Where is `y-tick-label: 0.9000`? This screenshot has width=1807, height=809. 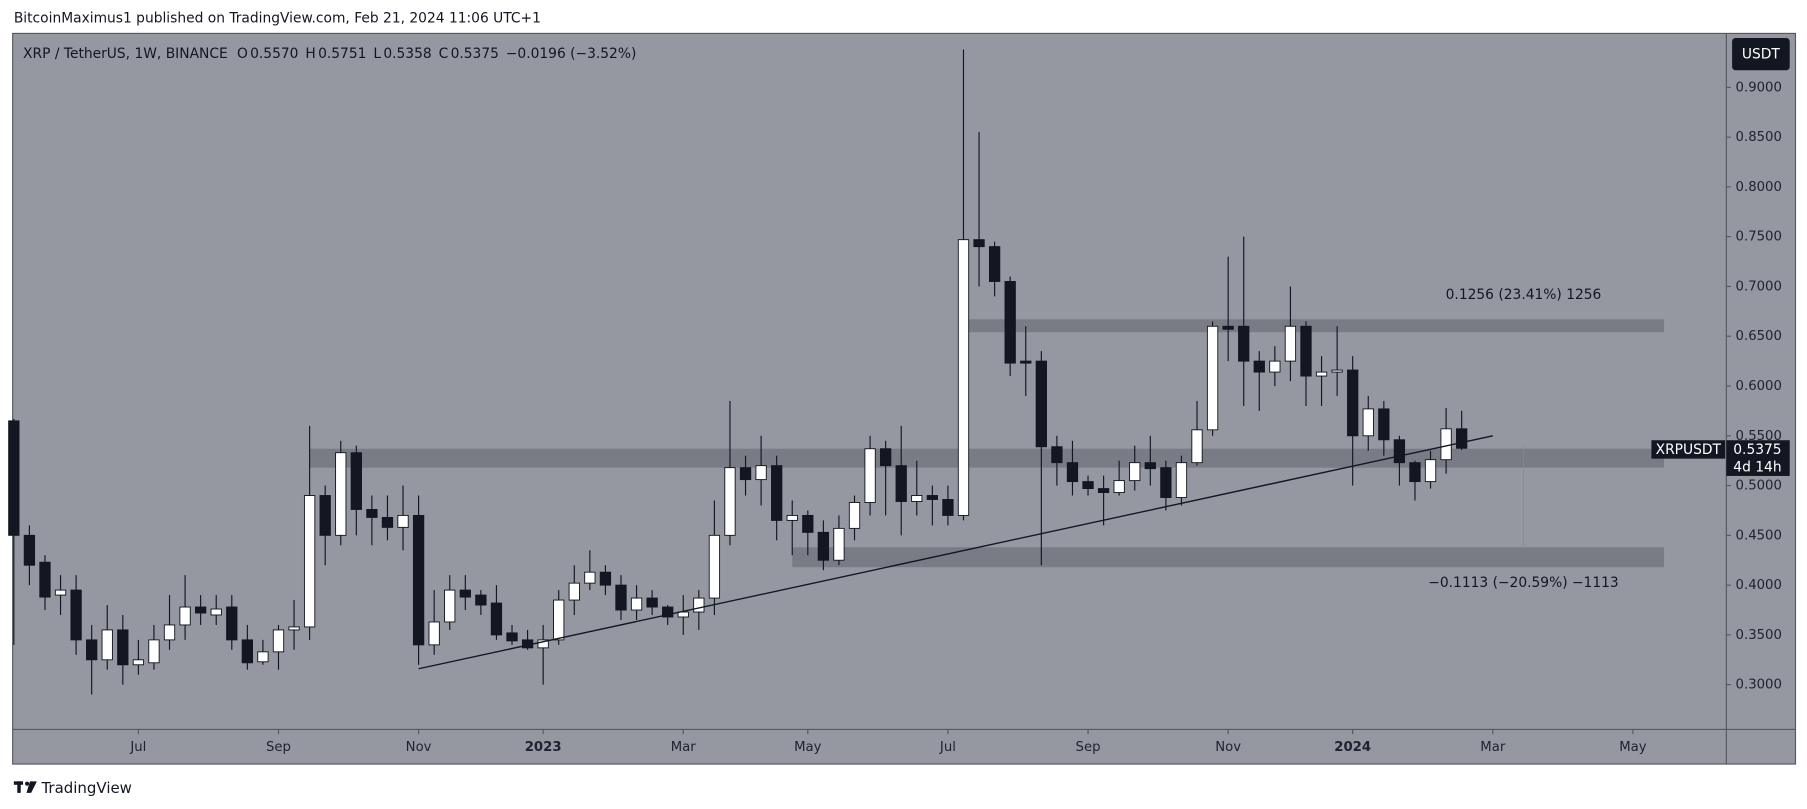 y-tick-label: 0.9000 is located at coordinates (1759, 87).